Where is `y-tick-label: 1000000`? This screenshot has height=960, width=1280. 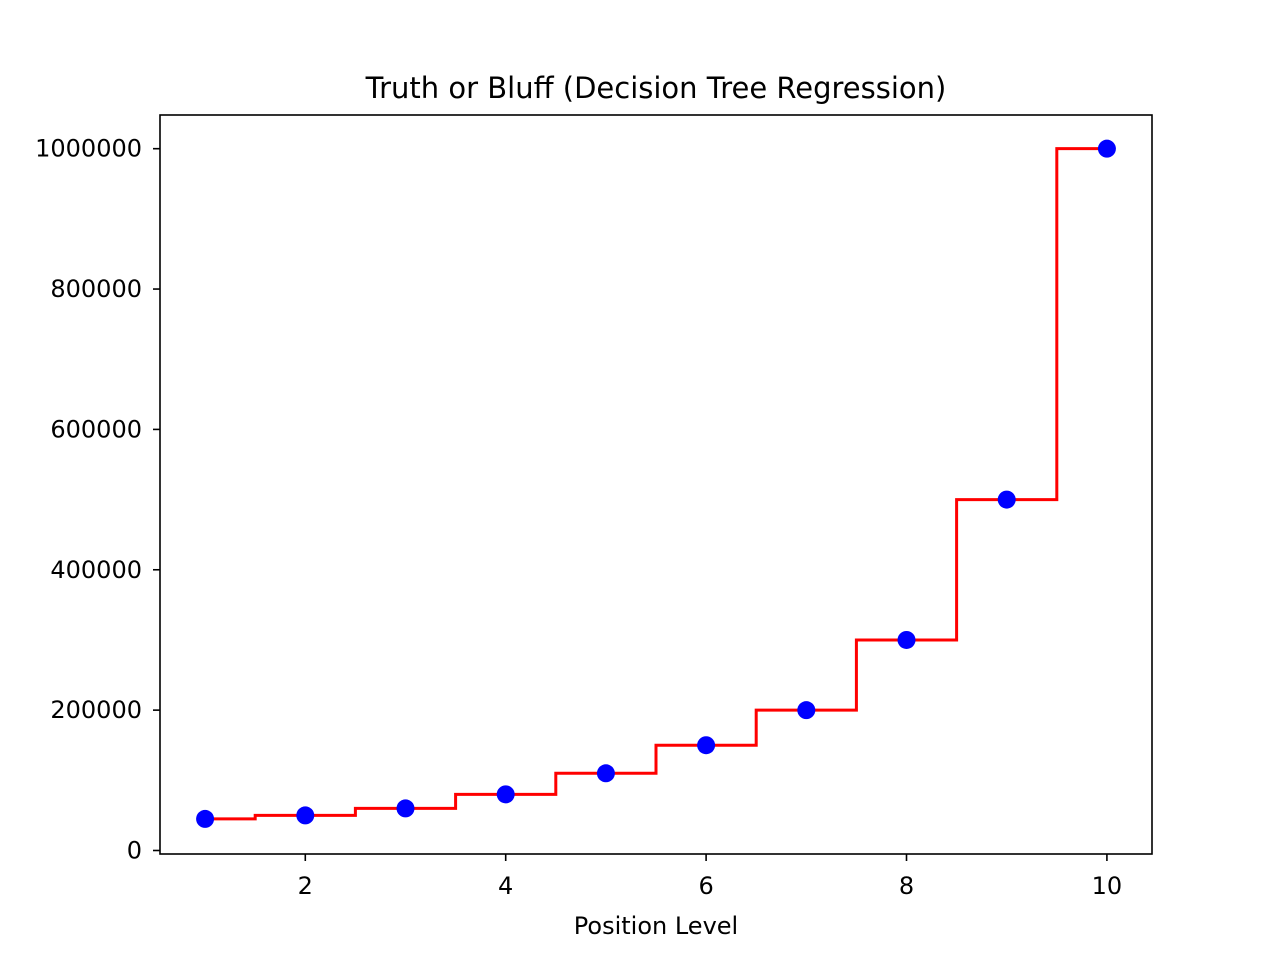
y-tick-label: 1000000 is located at coordinates (88, 149).